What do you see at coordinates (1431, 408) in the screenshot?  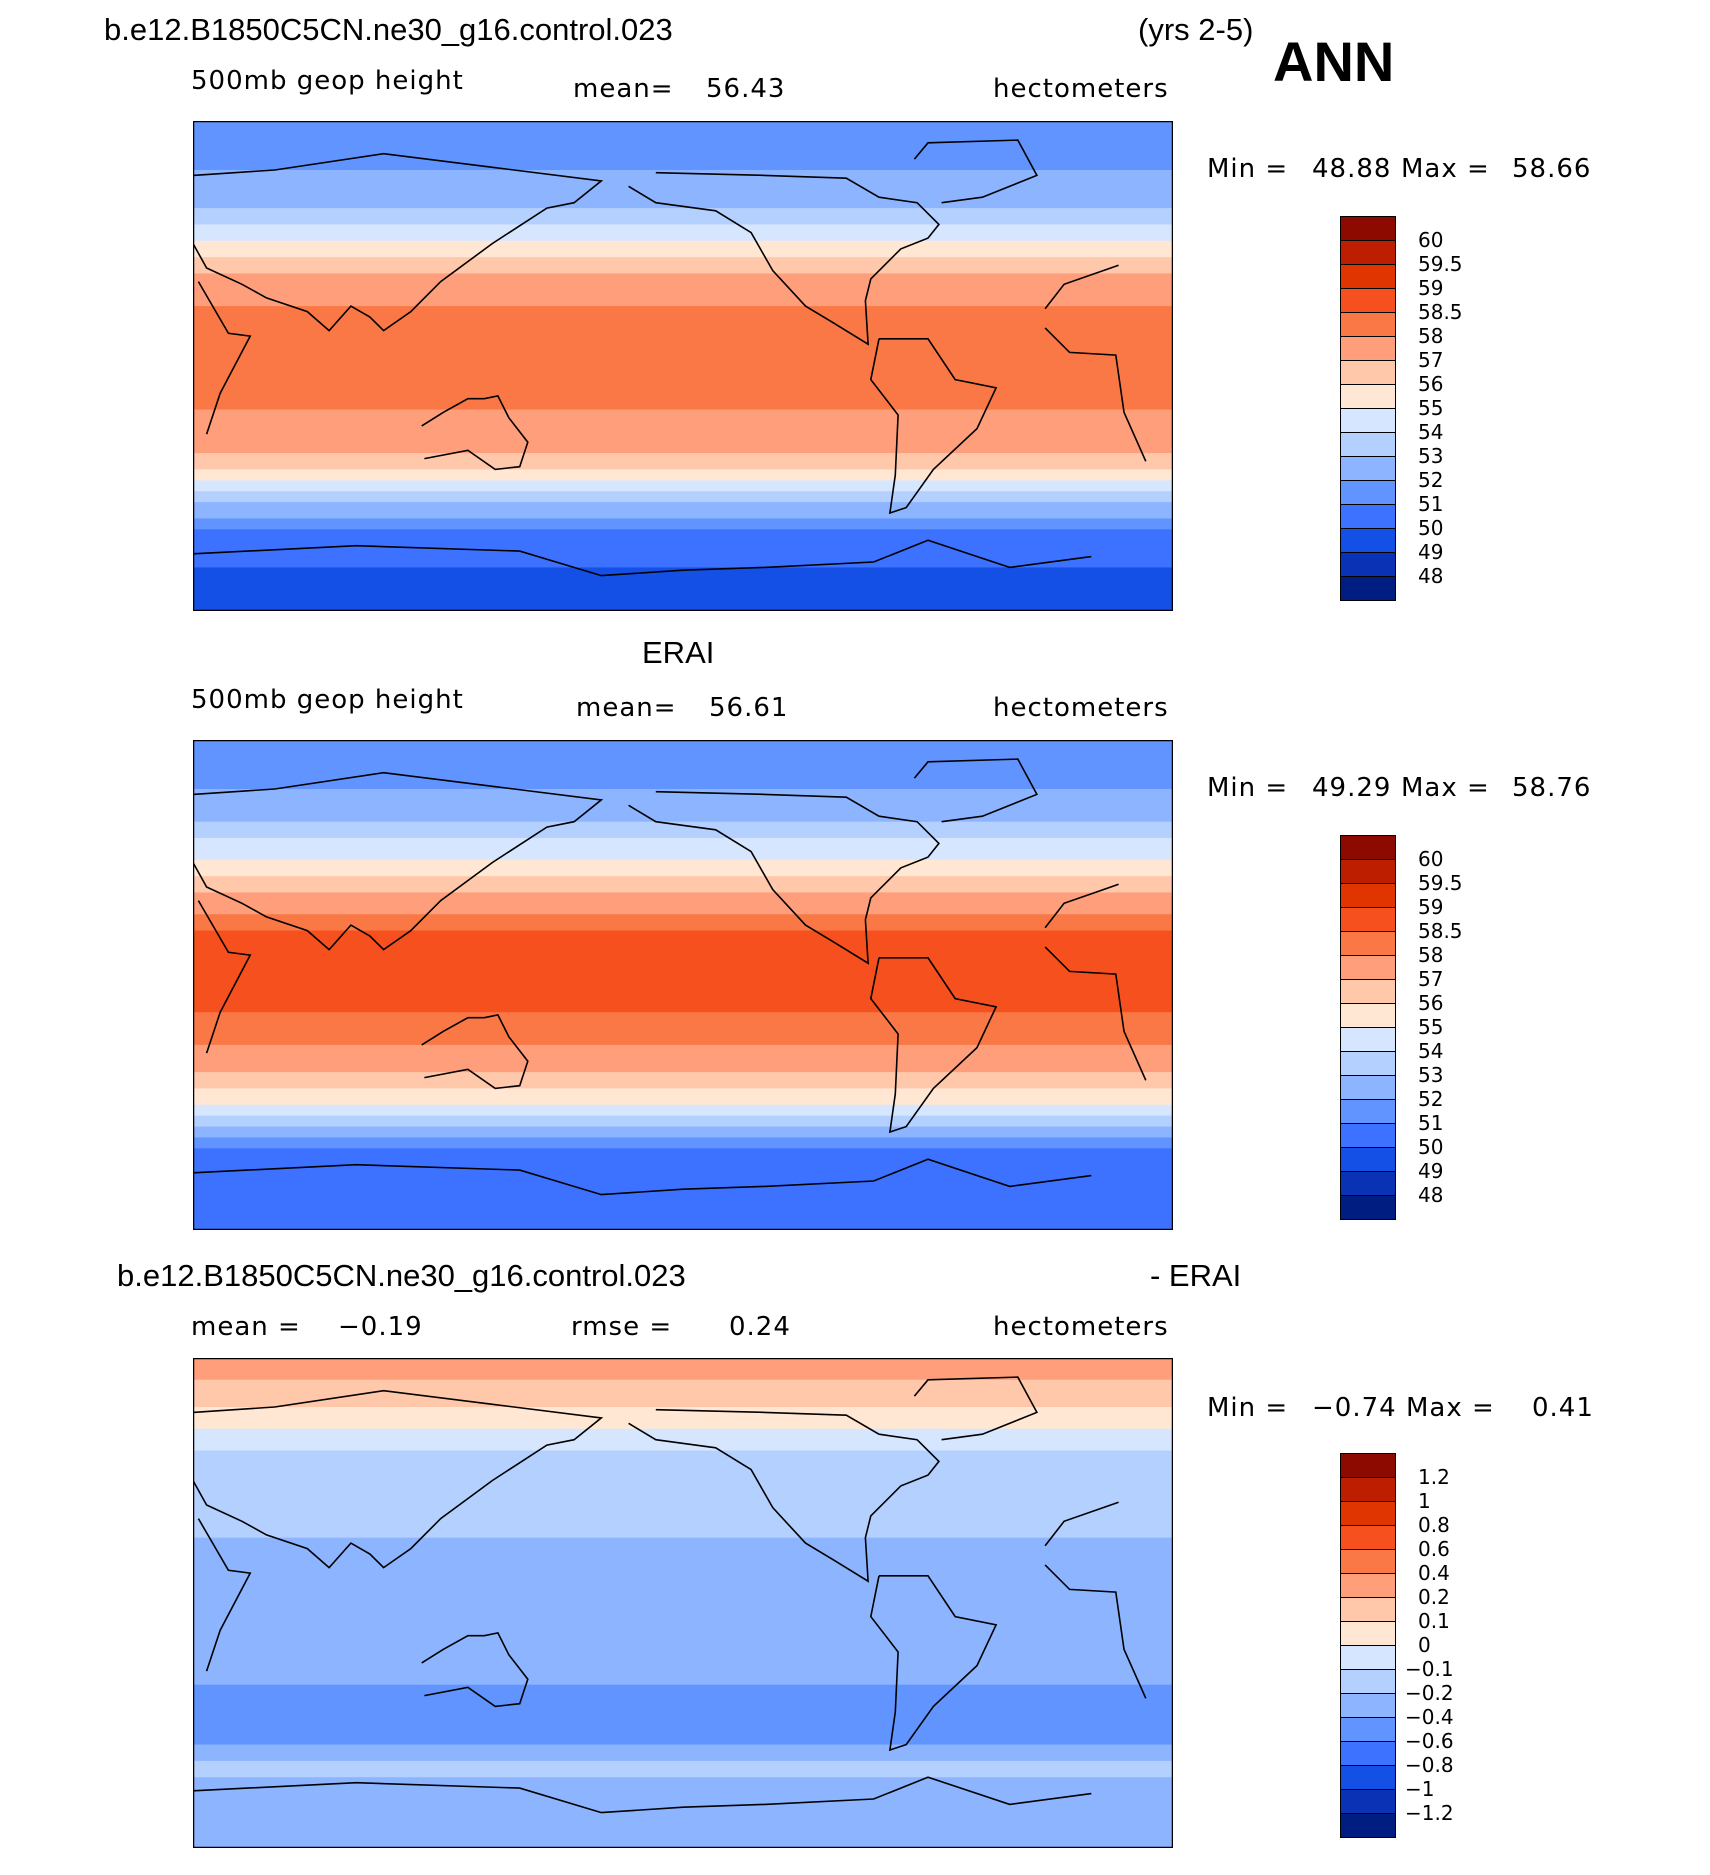 I see `colorbar-tick-label: 55` at bounding box center [1431, 408].